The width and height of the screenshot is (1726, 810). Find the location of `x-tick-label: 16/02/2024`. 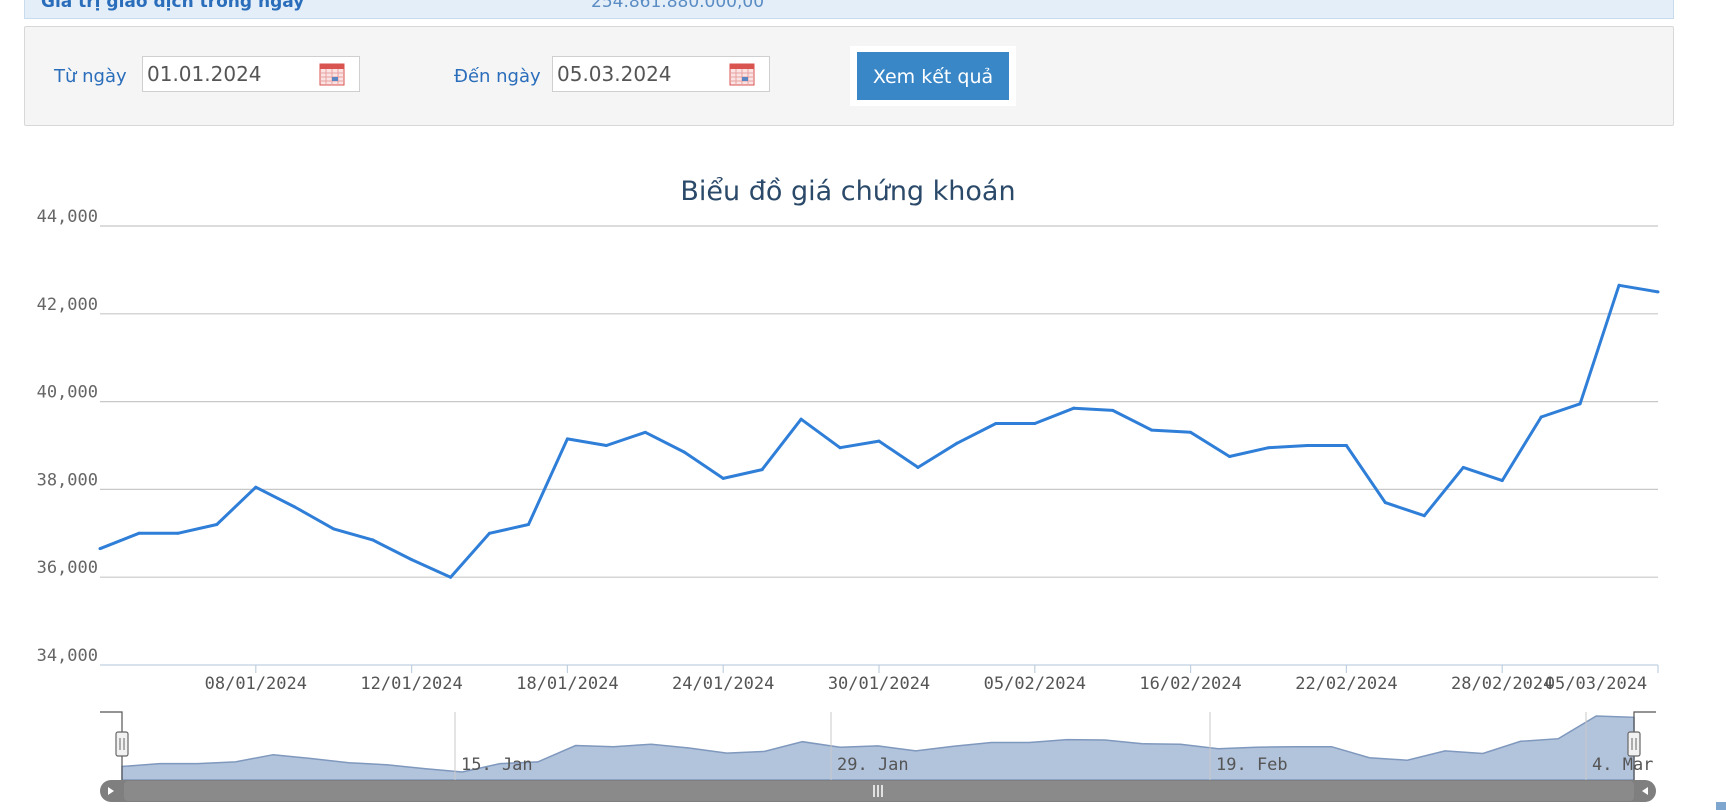

x-tick-label: 16/02/2024 is located at coordinates (1190, 684).